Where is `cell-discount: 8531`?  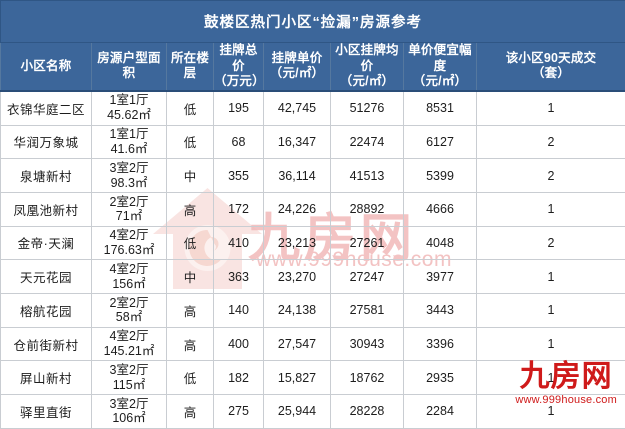
cell-discount: 8531 is located at coordinates (440, 108).